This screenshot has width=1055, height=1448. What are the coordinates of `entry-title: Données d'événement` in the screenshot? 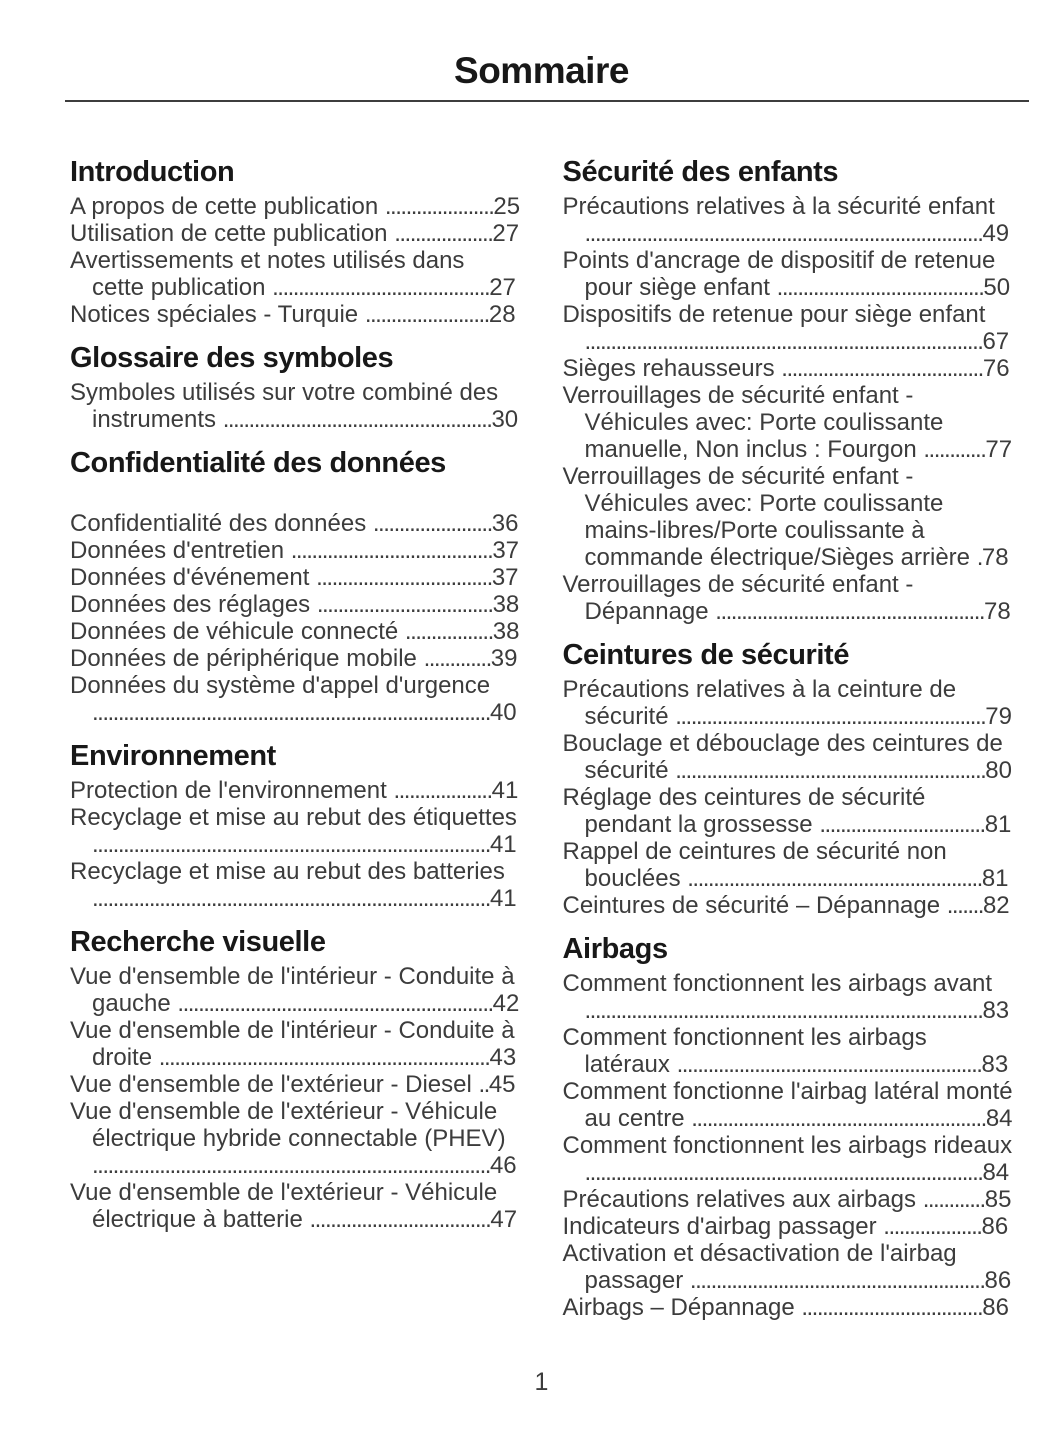 It's located at (190, 577).